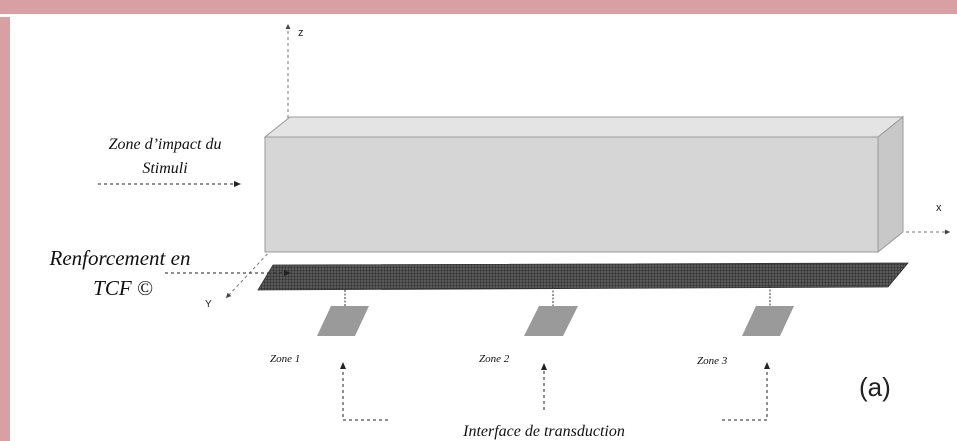  What do you see at coordinates (170, 273) in the screenshot?
I see `reinforcement-annotation: Renforcement en TCF ©` at bounding box center [170, 273].